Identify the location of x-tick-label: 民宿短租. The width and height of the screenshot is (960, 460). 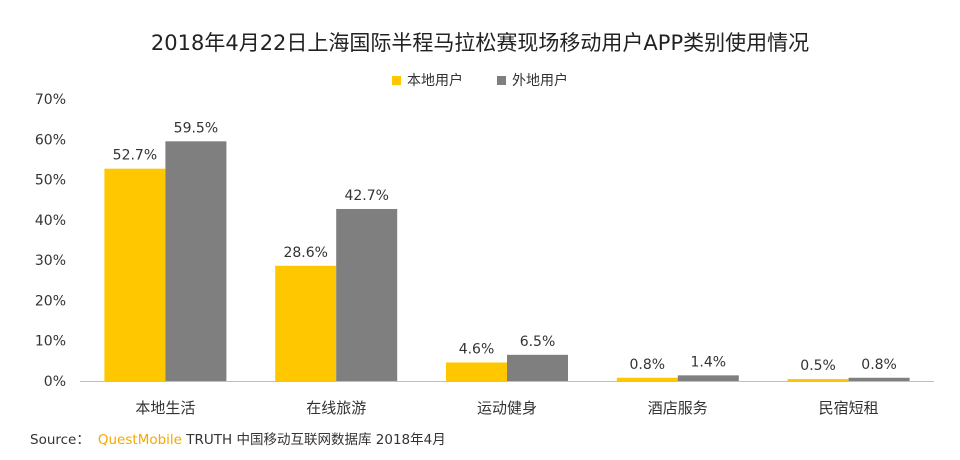
(849, 408).